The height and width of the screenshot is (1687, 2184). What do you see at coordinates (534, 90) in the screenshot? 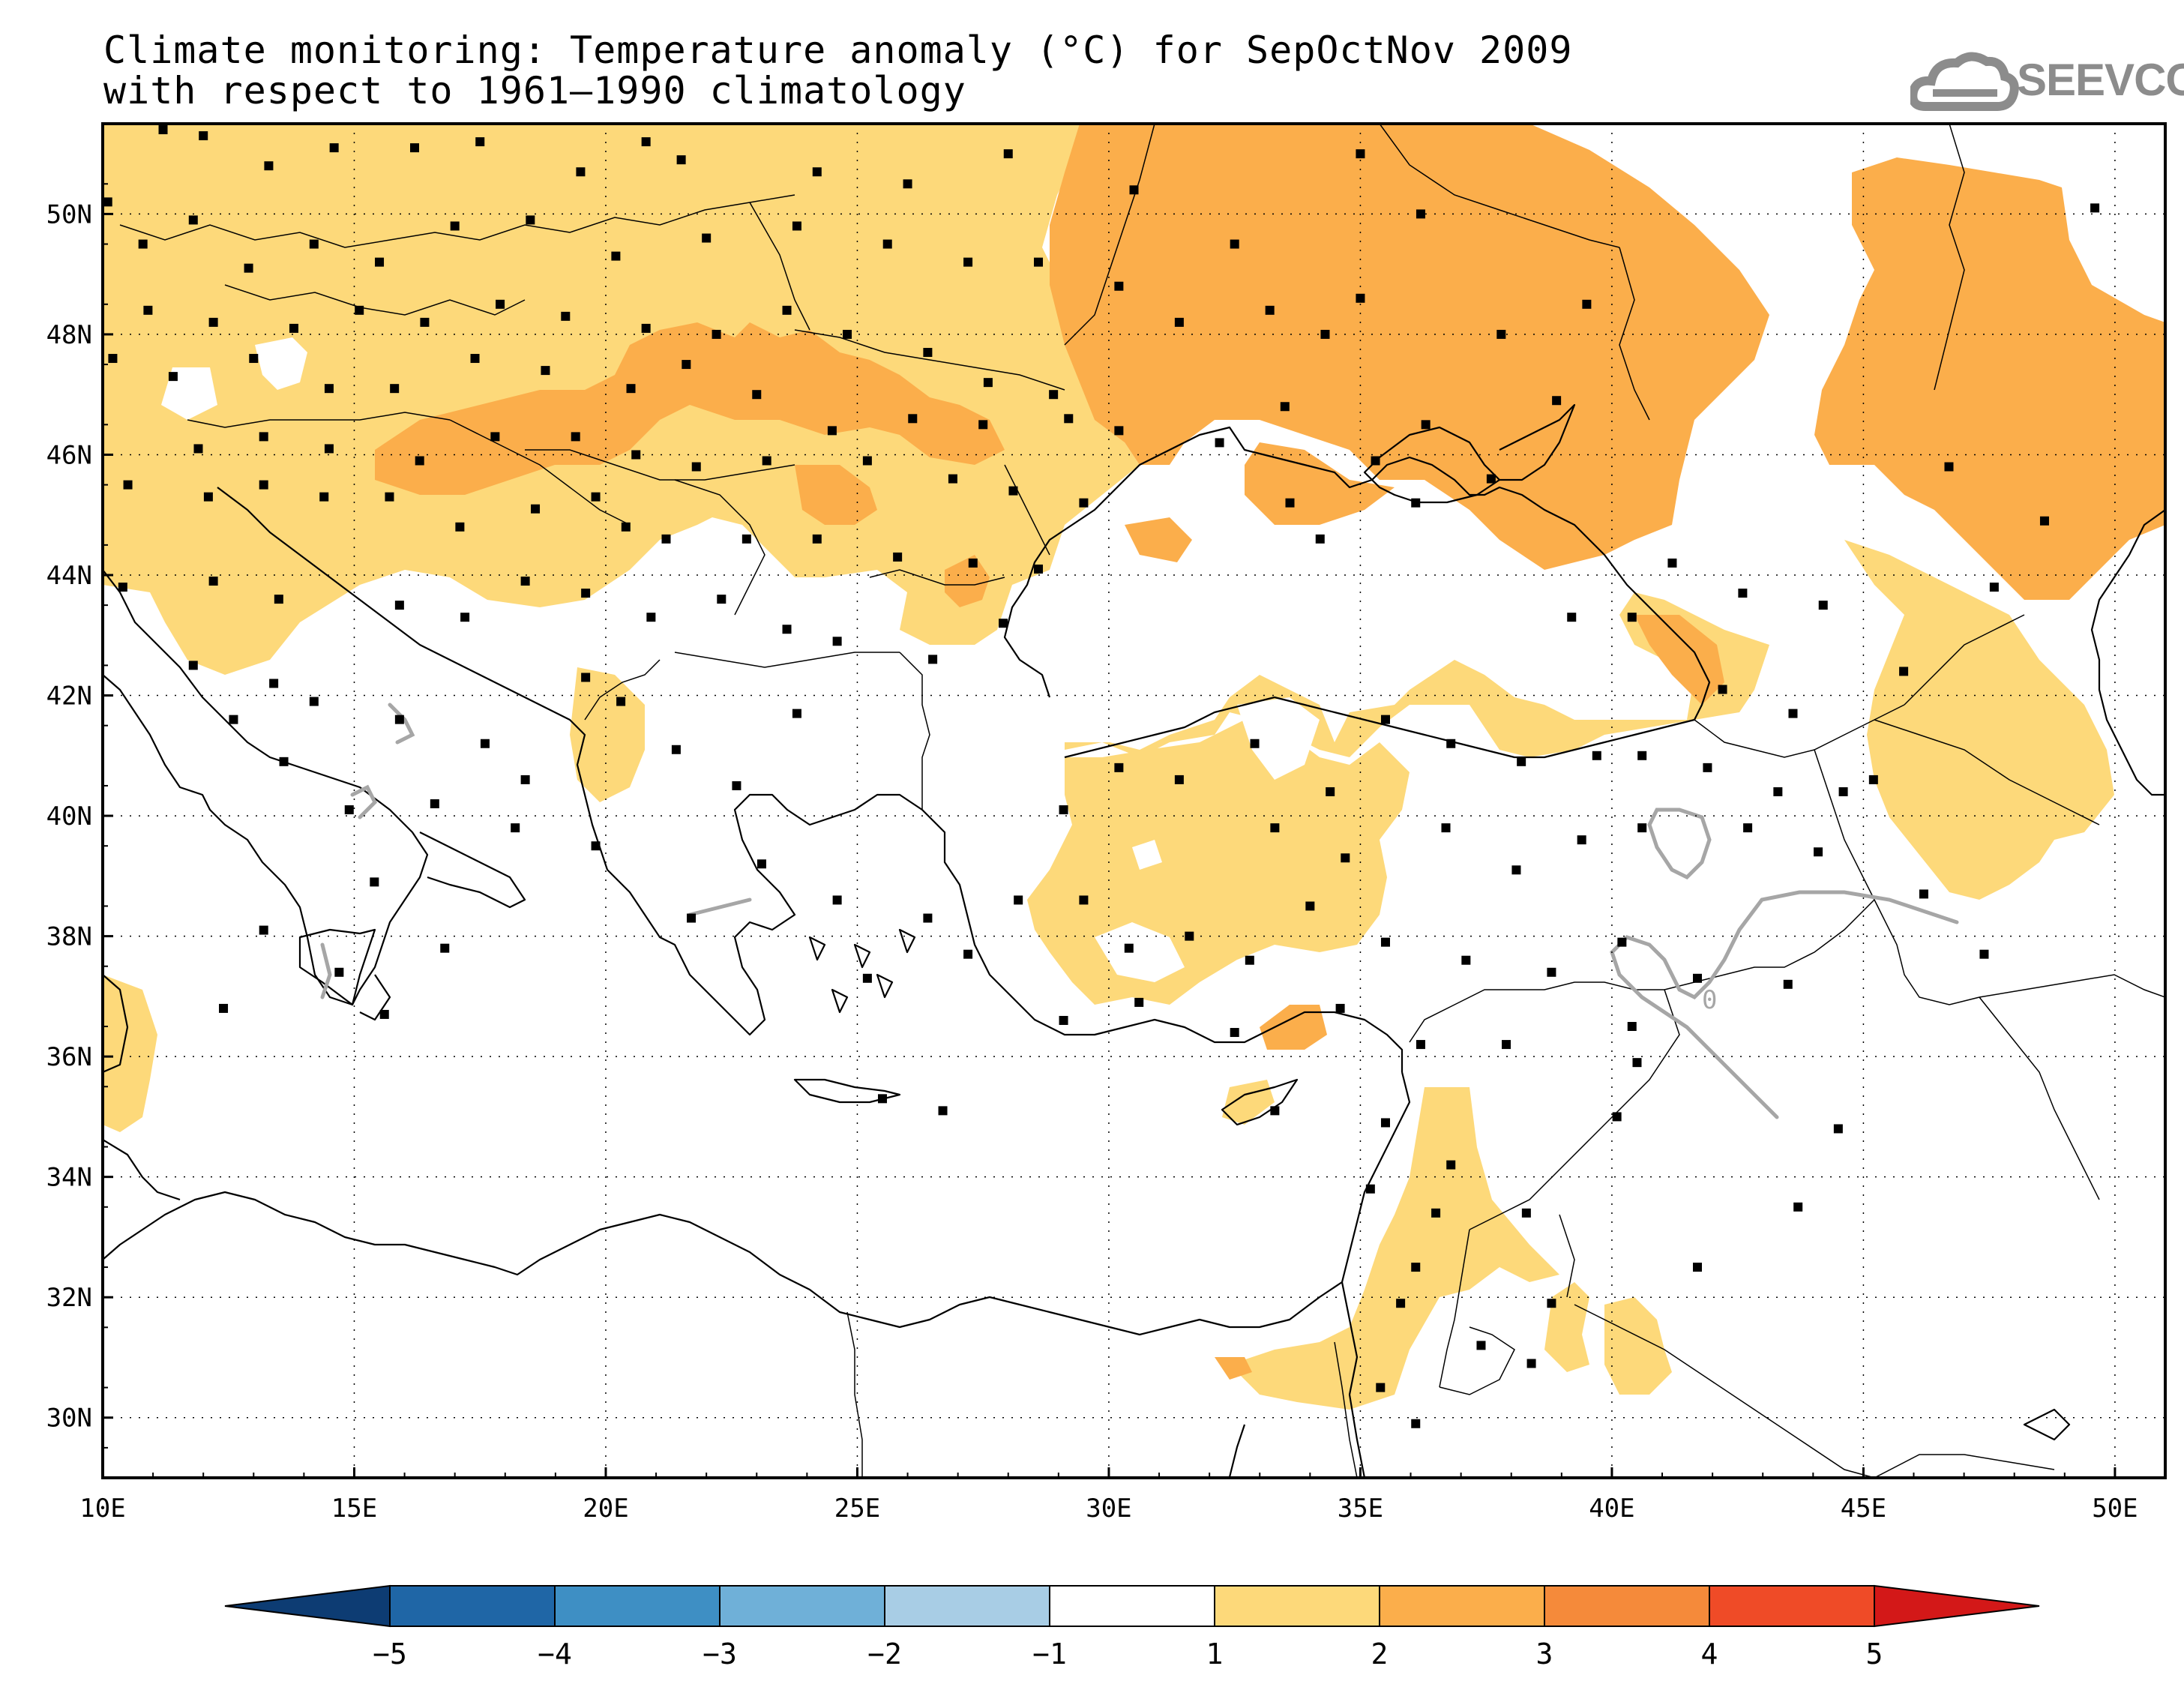
I see `title-line-2: with respect to 1961–1990 climatology` at bounding box center [534, 90].